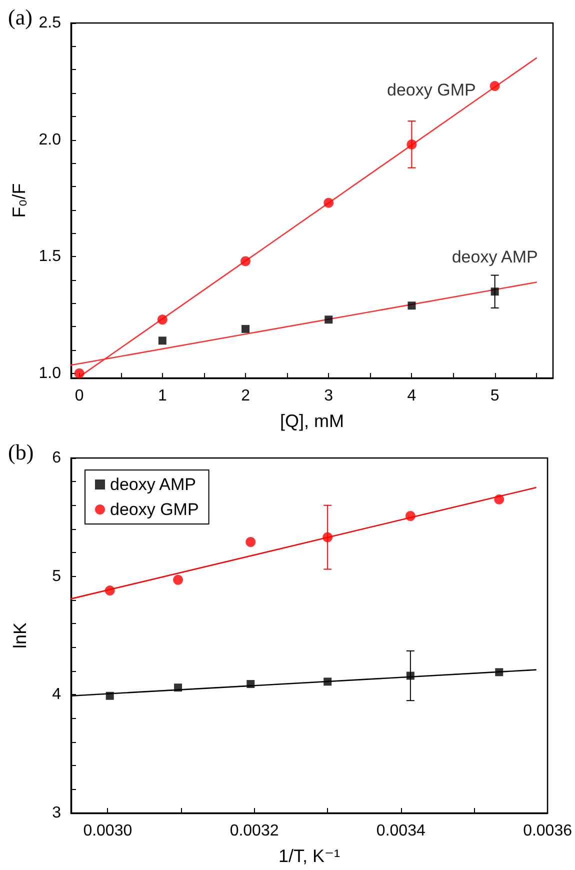 Image resolution: width=575 pixels, height=870 pixels. Describe the element at coordinates (401, 831) in the screenshot. I see `x-tick-label: 0.0034` at that location.